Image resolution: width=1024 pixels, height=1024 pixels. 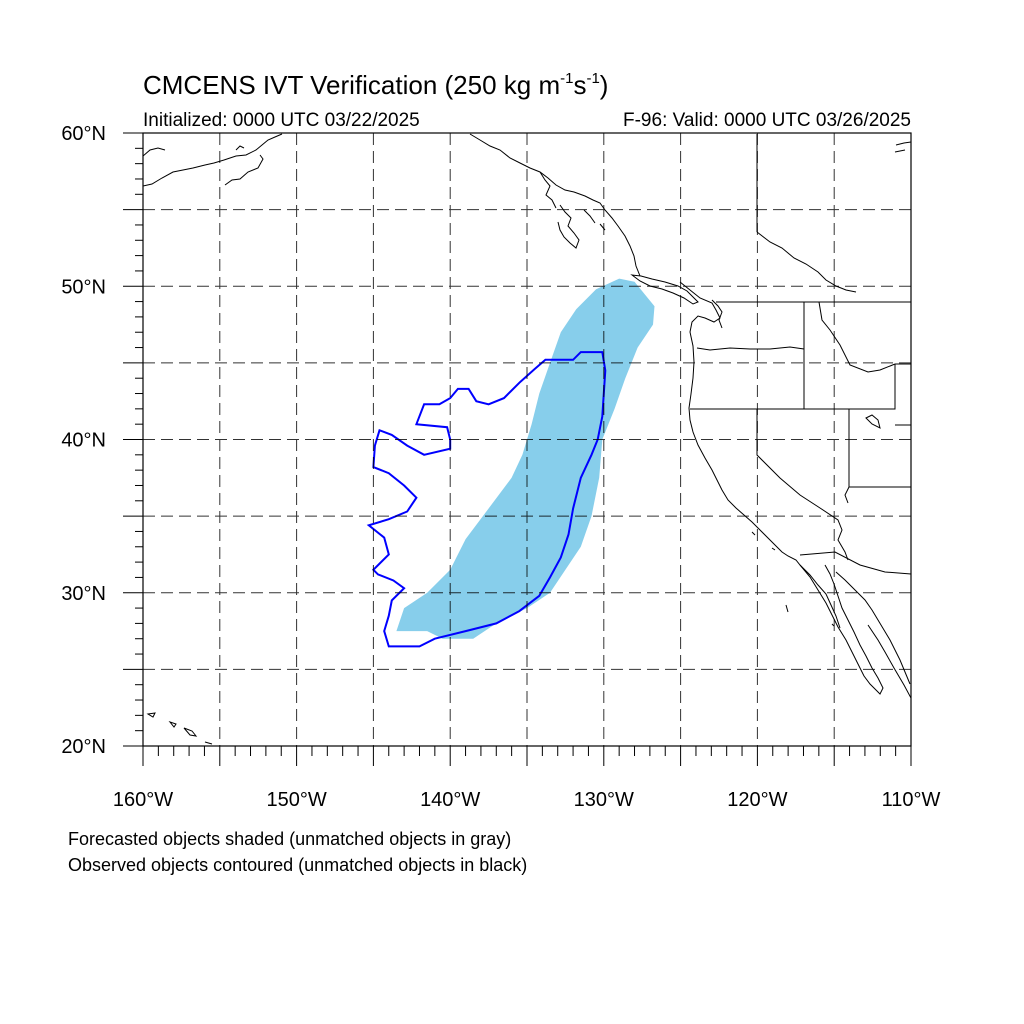 I want to click on title-prefix: CMCENS IVT Verification (250 kg m, so click(x=352, y=85).